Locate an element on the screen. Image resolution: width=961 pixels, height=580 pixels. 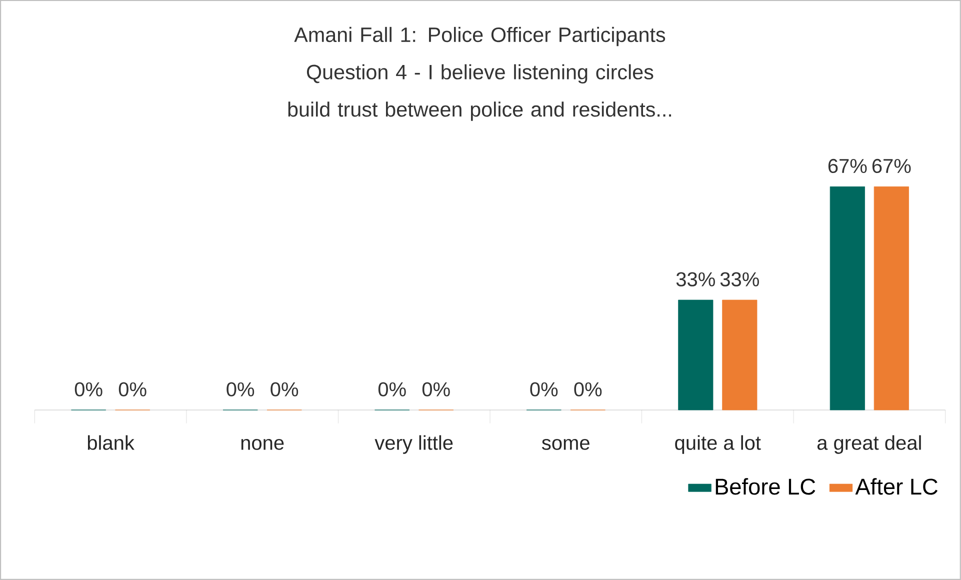
x-tick-label: none is located at coordinates (262, 444).